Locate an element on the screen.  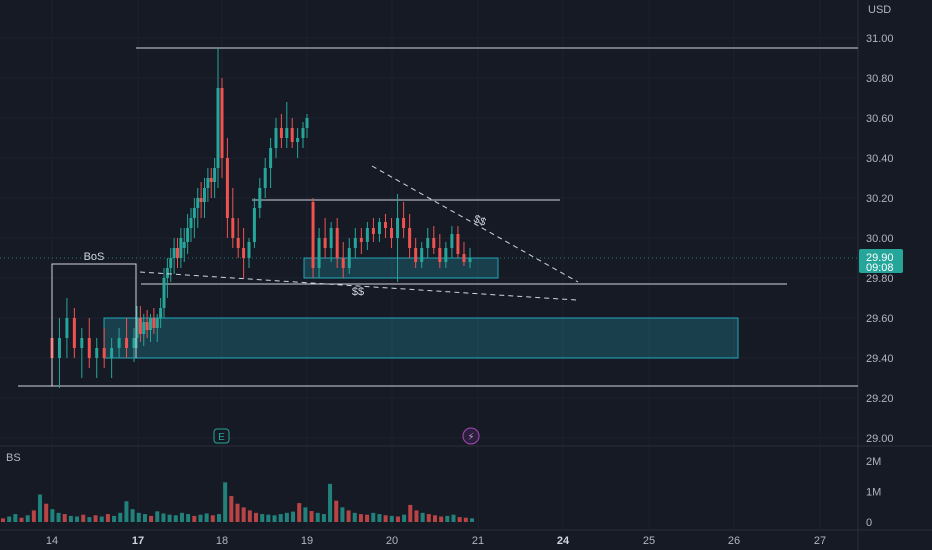
price-tick-label: 29.60 is located at coordinates (880, 319).